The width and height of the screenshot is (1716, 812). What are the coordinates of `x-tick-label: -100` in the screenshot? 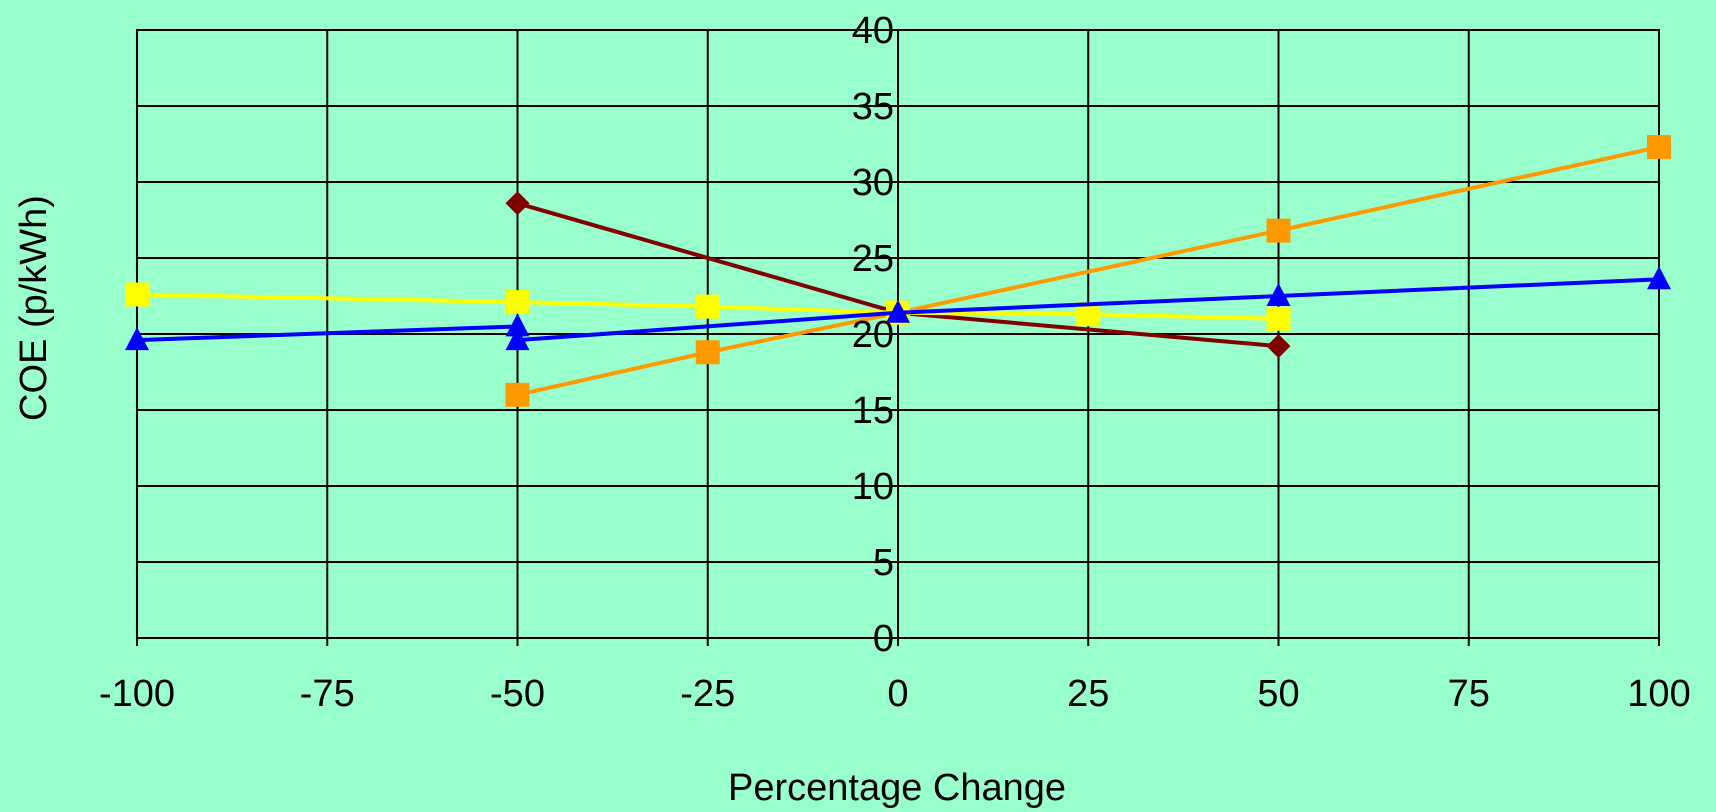 It's located at (137, 694).